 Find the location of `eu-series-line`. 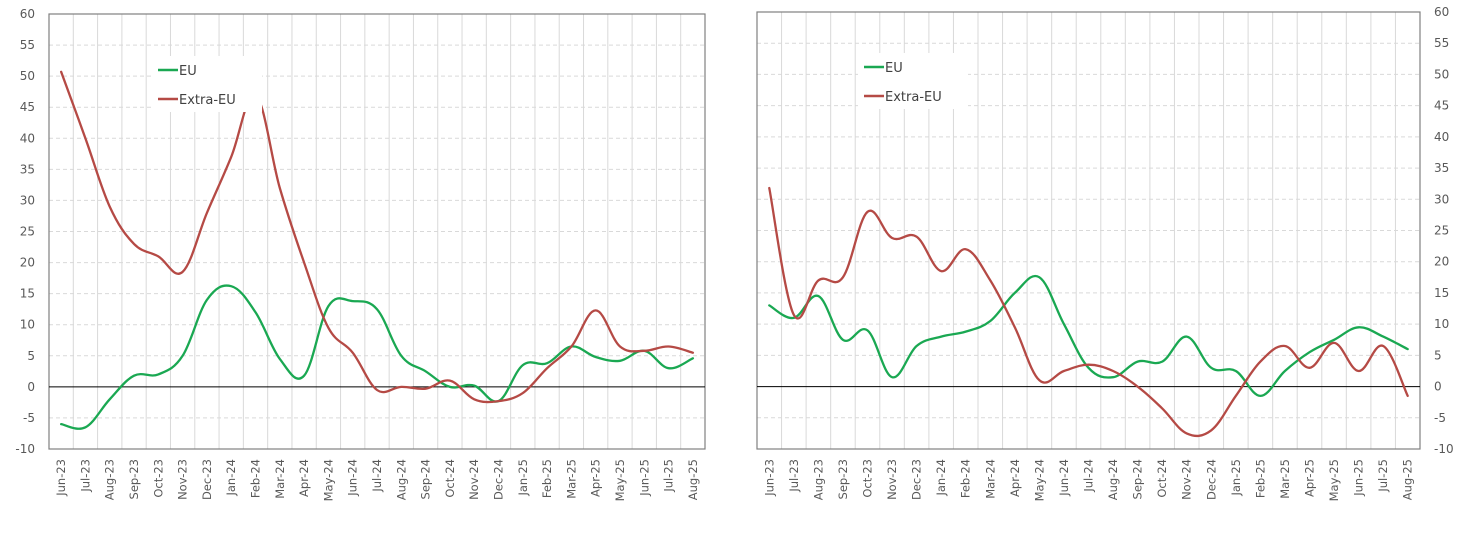

eu-series-line is located at coordinates (1088, 336).